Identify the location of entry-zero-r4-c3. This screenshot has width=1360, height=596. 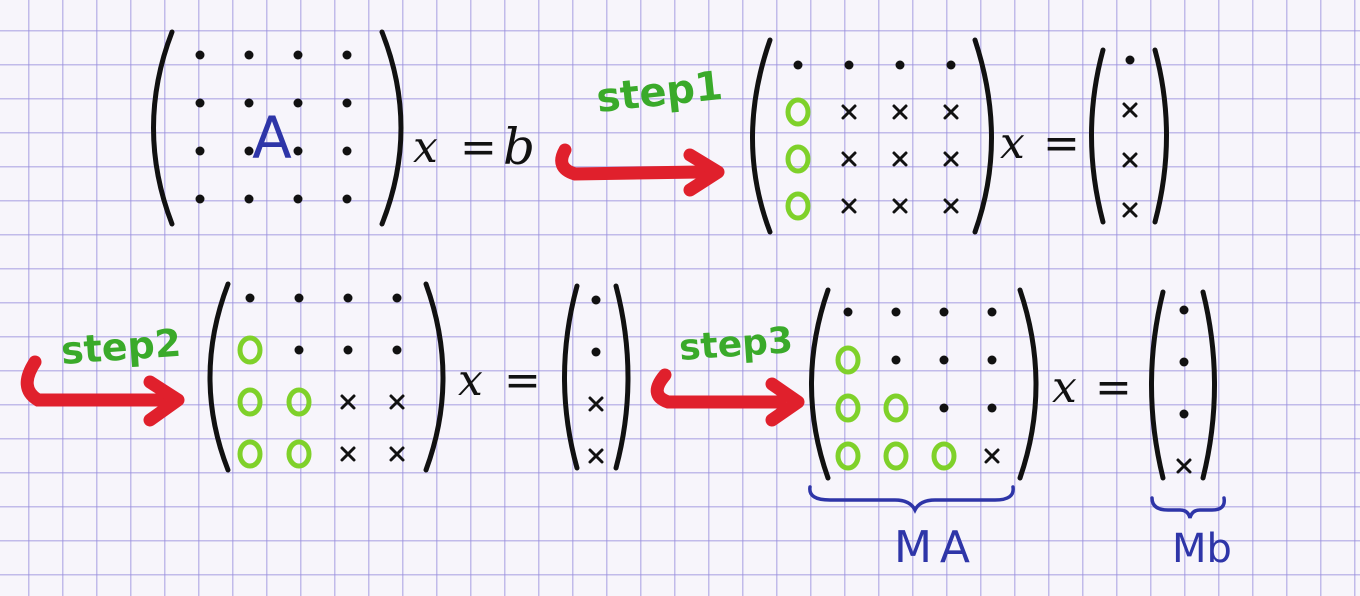
(944, 456).